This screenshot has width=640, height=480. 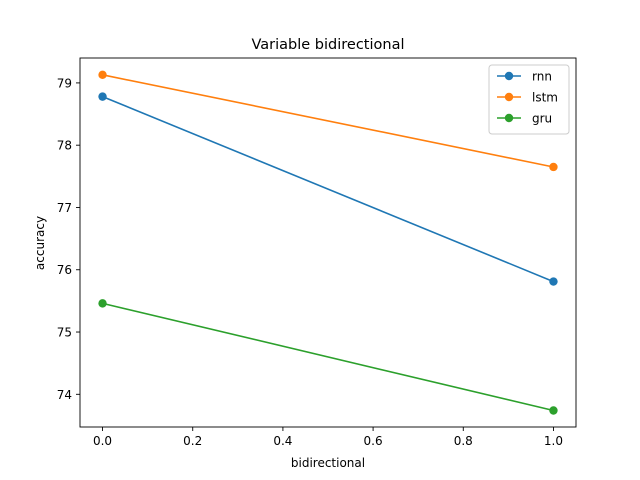 What do you see at coordinates (64, 270) in the screenshot?
I see `y-tick-label: 76` at bounding box center [64, 270].